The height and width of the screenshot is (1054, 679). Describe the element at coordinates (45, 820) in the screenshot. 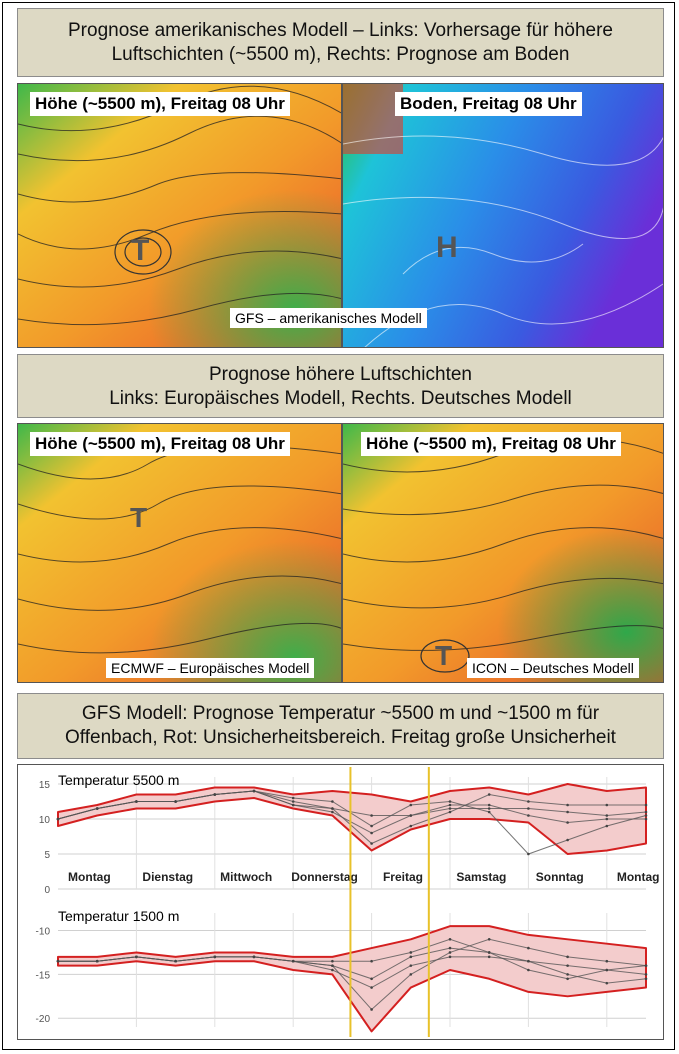

I see `y-tick-label: 10` at that location.